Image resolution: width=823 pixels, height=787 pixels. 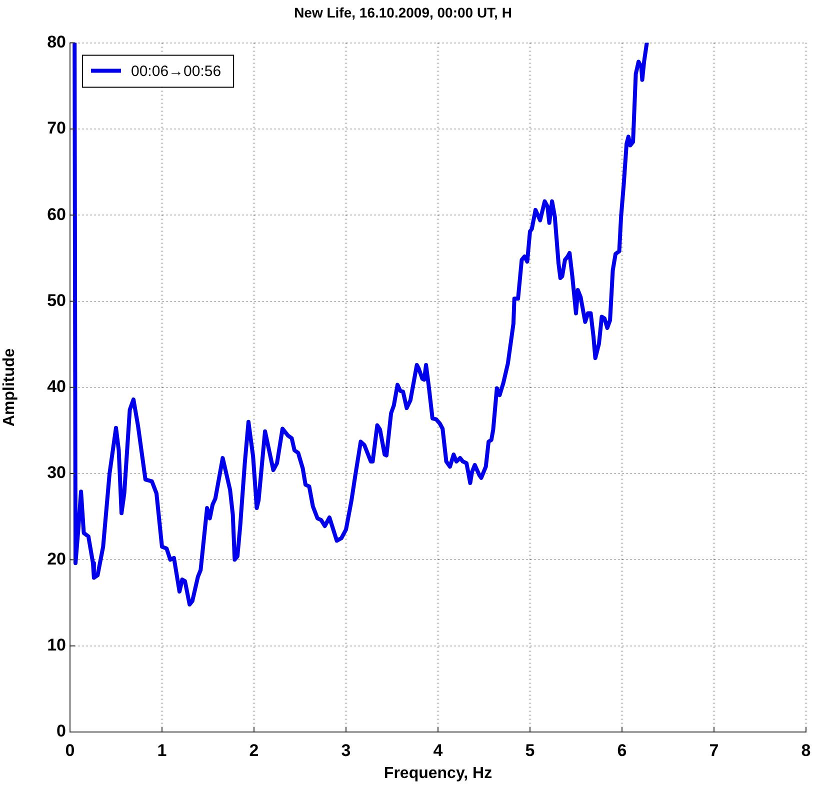 What do you see at coordinates (56, 645) in the screenshot?
I see `y-tick-label: 10` at bounding box center [56, 645].